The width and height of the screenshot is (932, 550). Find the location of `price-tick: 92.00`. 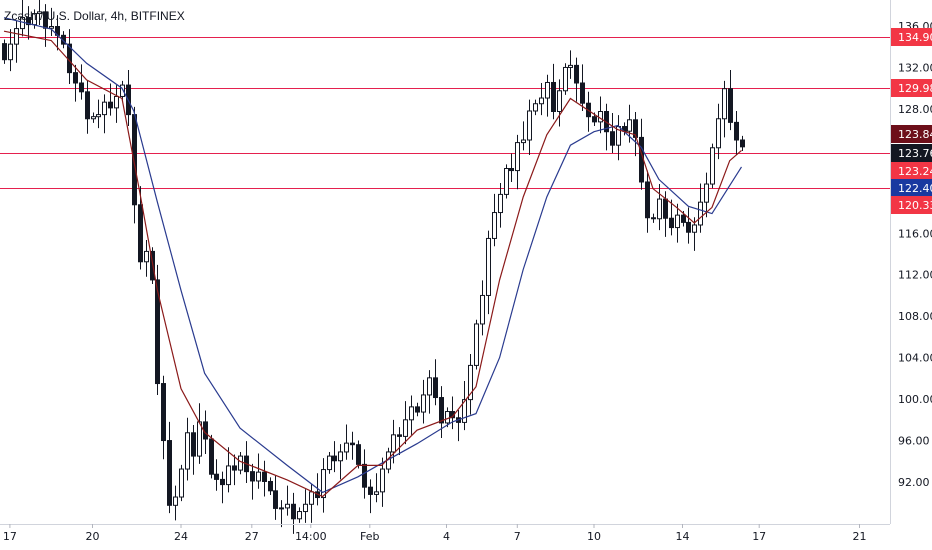

price-tick: 92.00 is located at coordinates (914, 482).